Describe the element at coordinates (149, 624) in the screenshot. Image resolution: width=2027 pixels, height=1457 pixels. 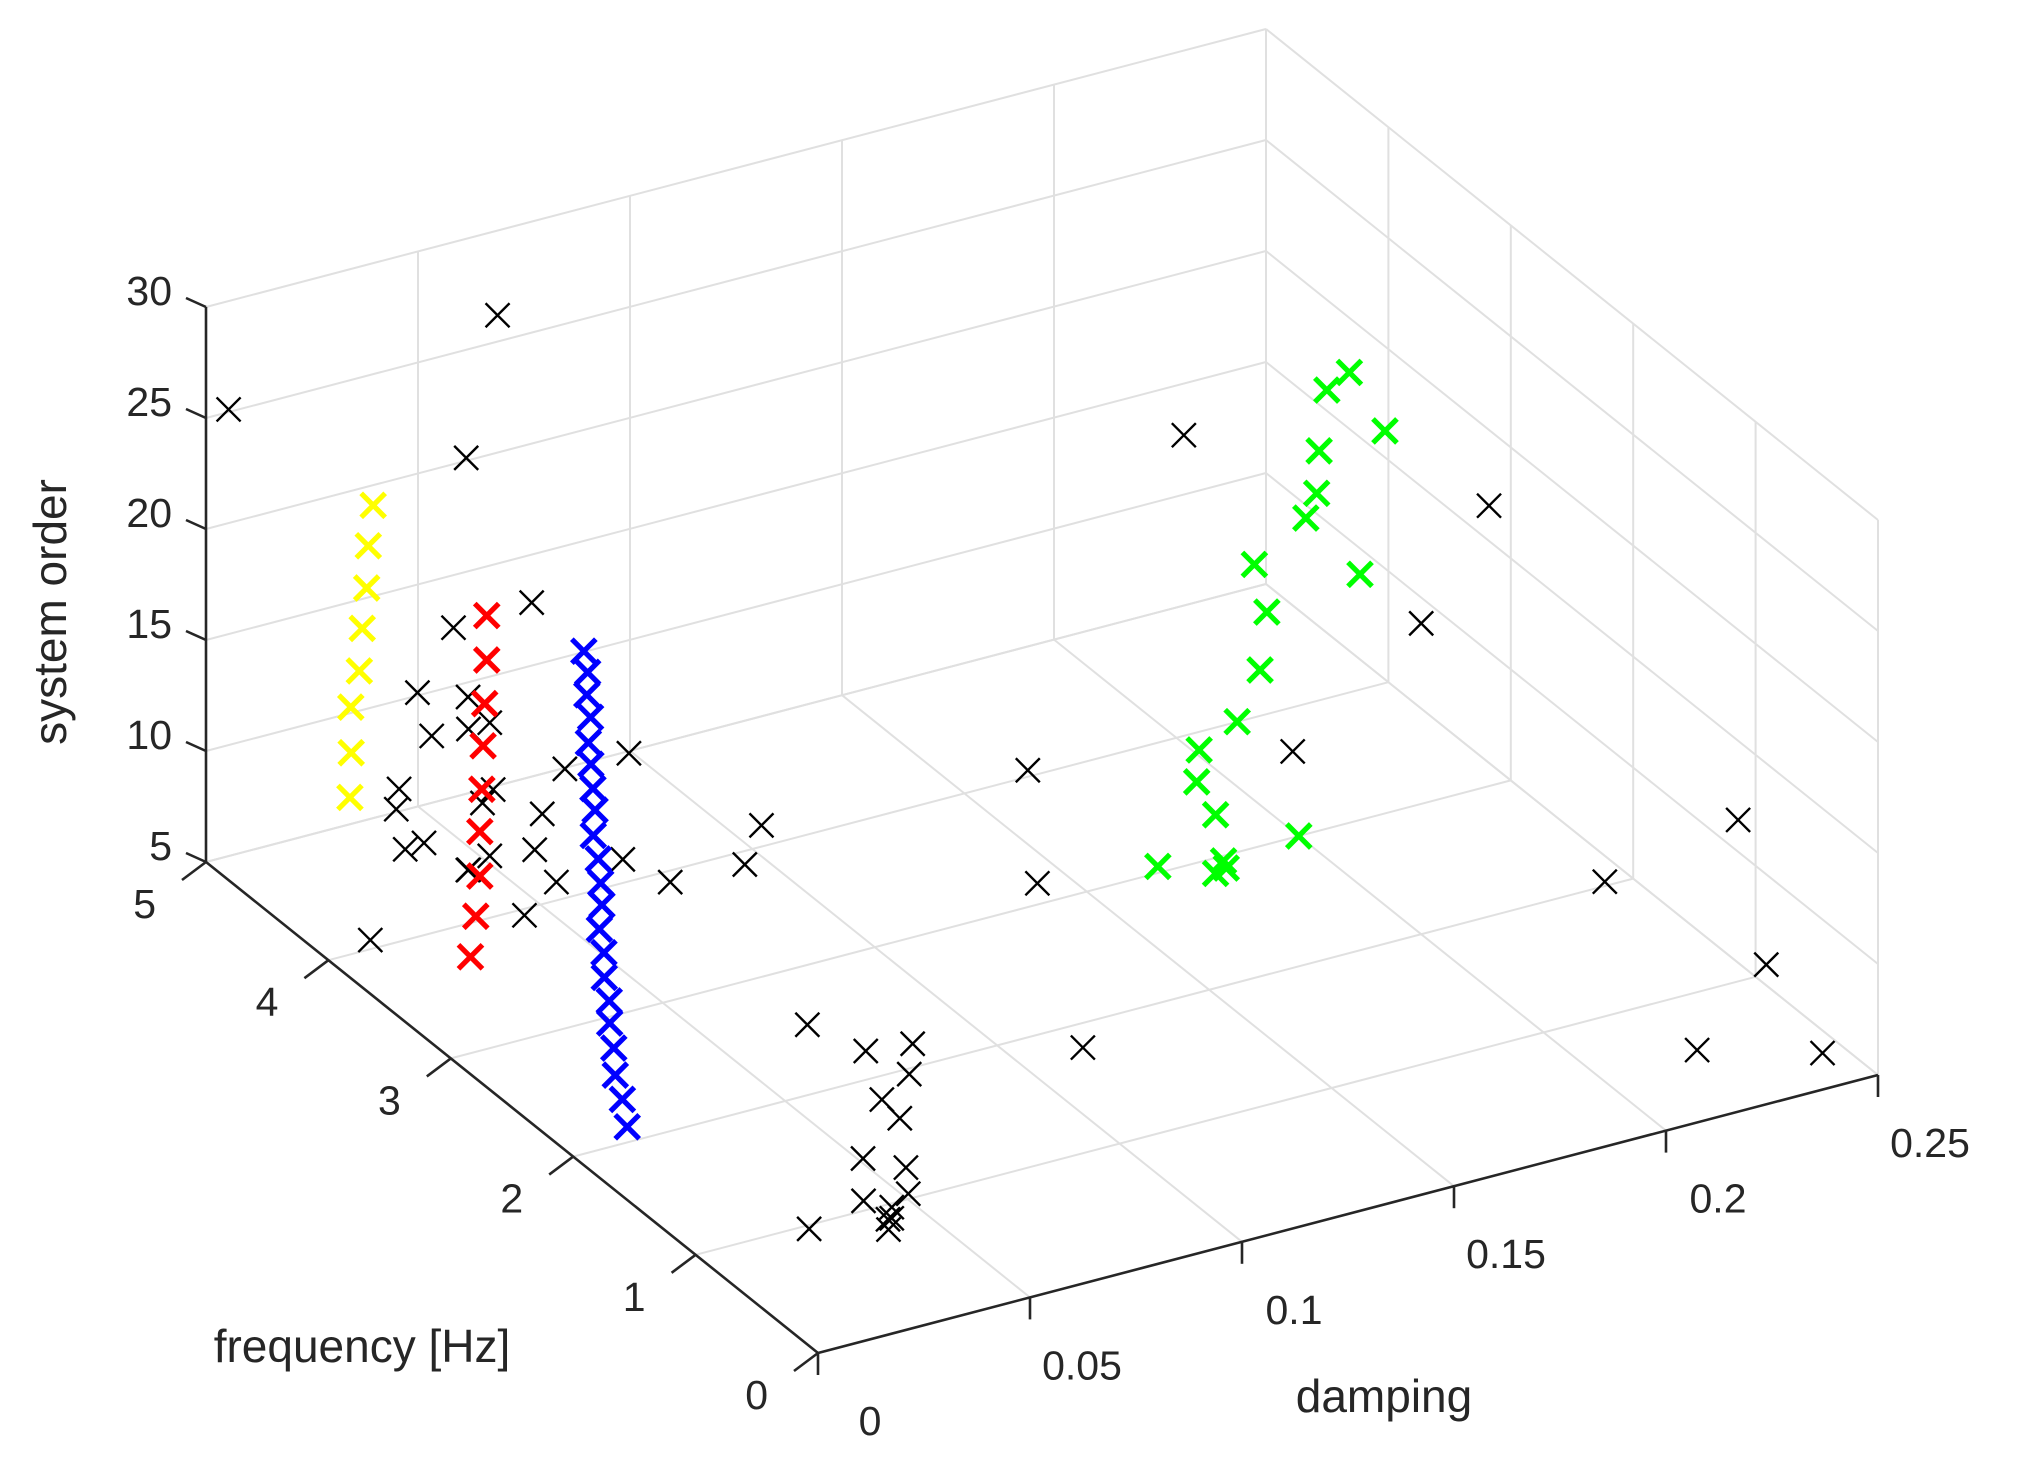
I see `z-tick-label: 15` at that location.